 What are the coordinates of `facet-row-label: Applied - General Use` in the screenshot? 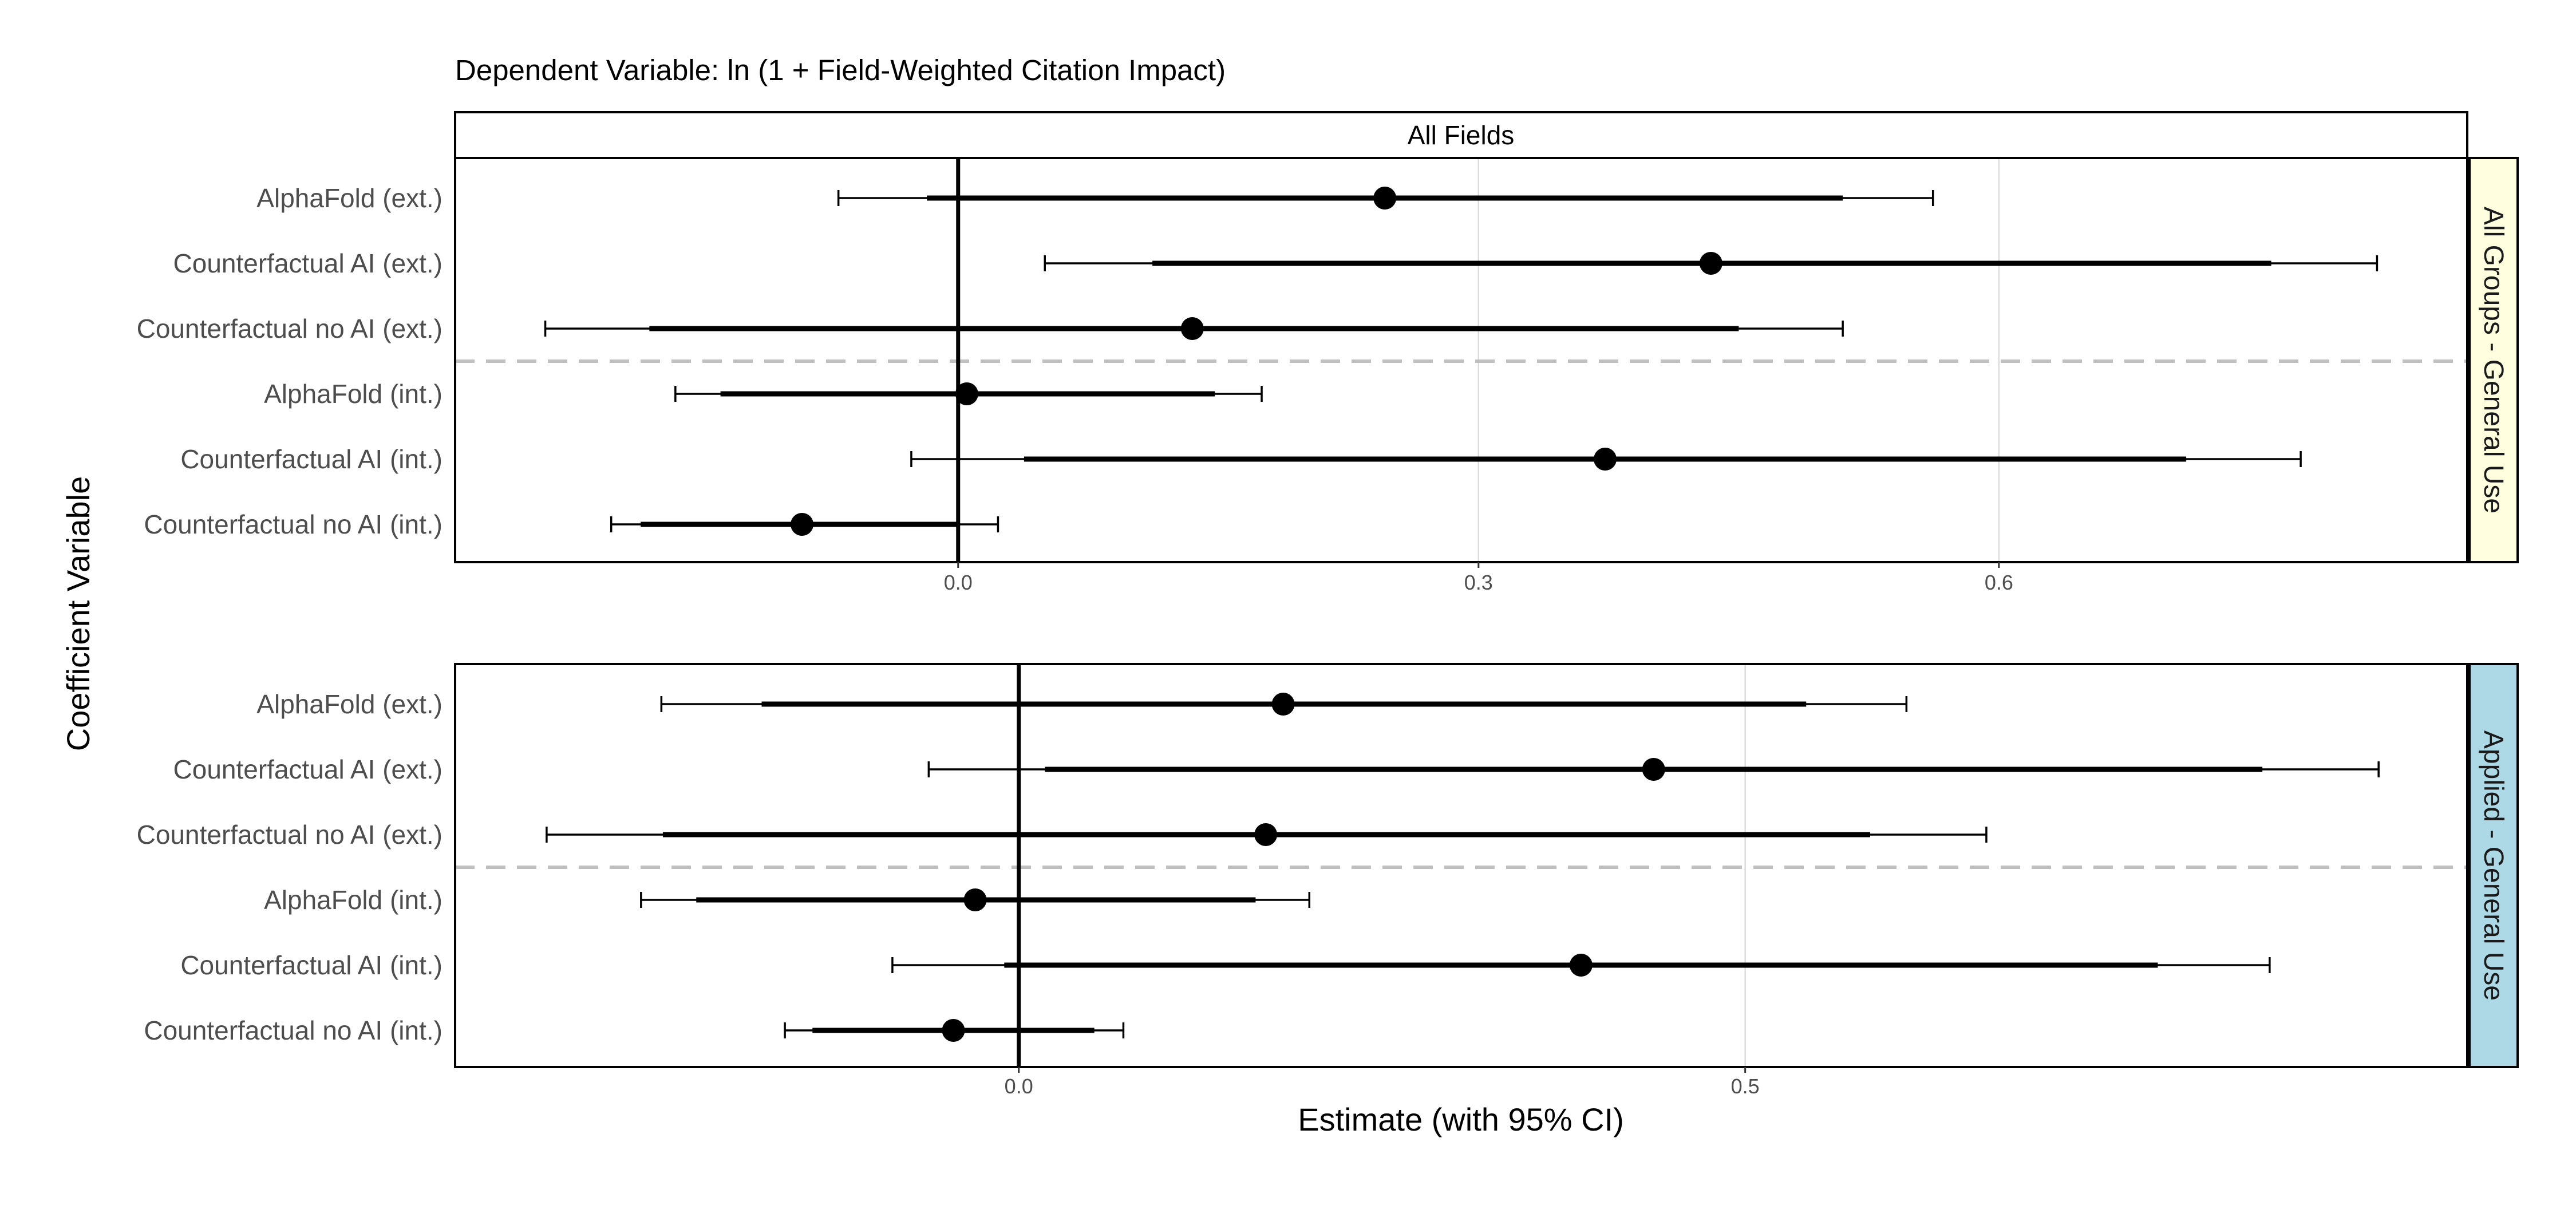 It's located at (2493, 865).